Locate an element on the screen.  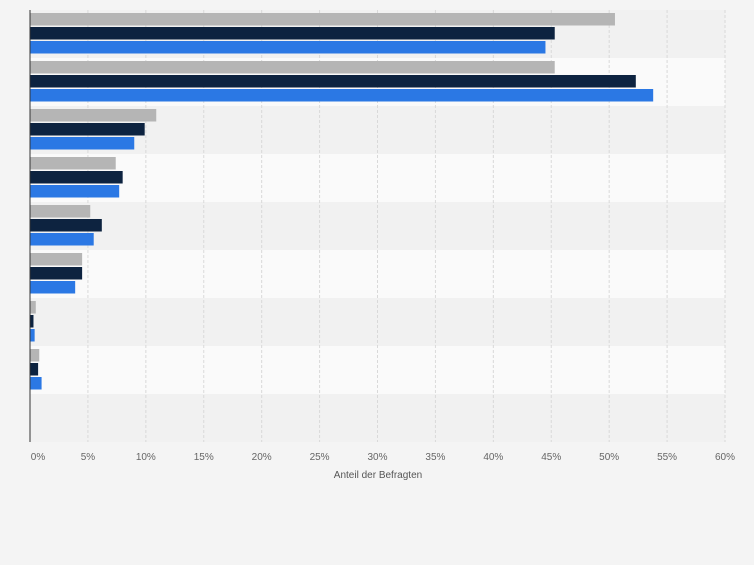
bar-cat7-series0 is located at coordinates (35, 355).